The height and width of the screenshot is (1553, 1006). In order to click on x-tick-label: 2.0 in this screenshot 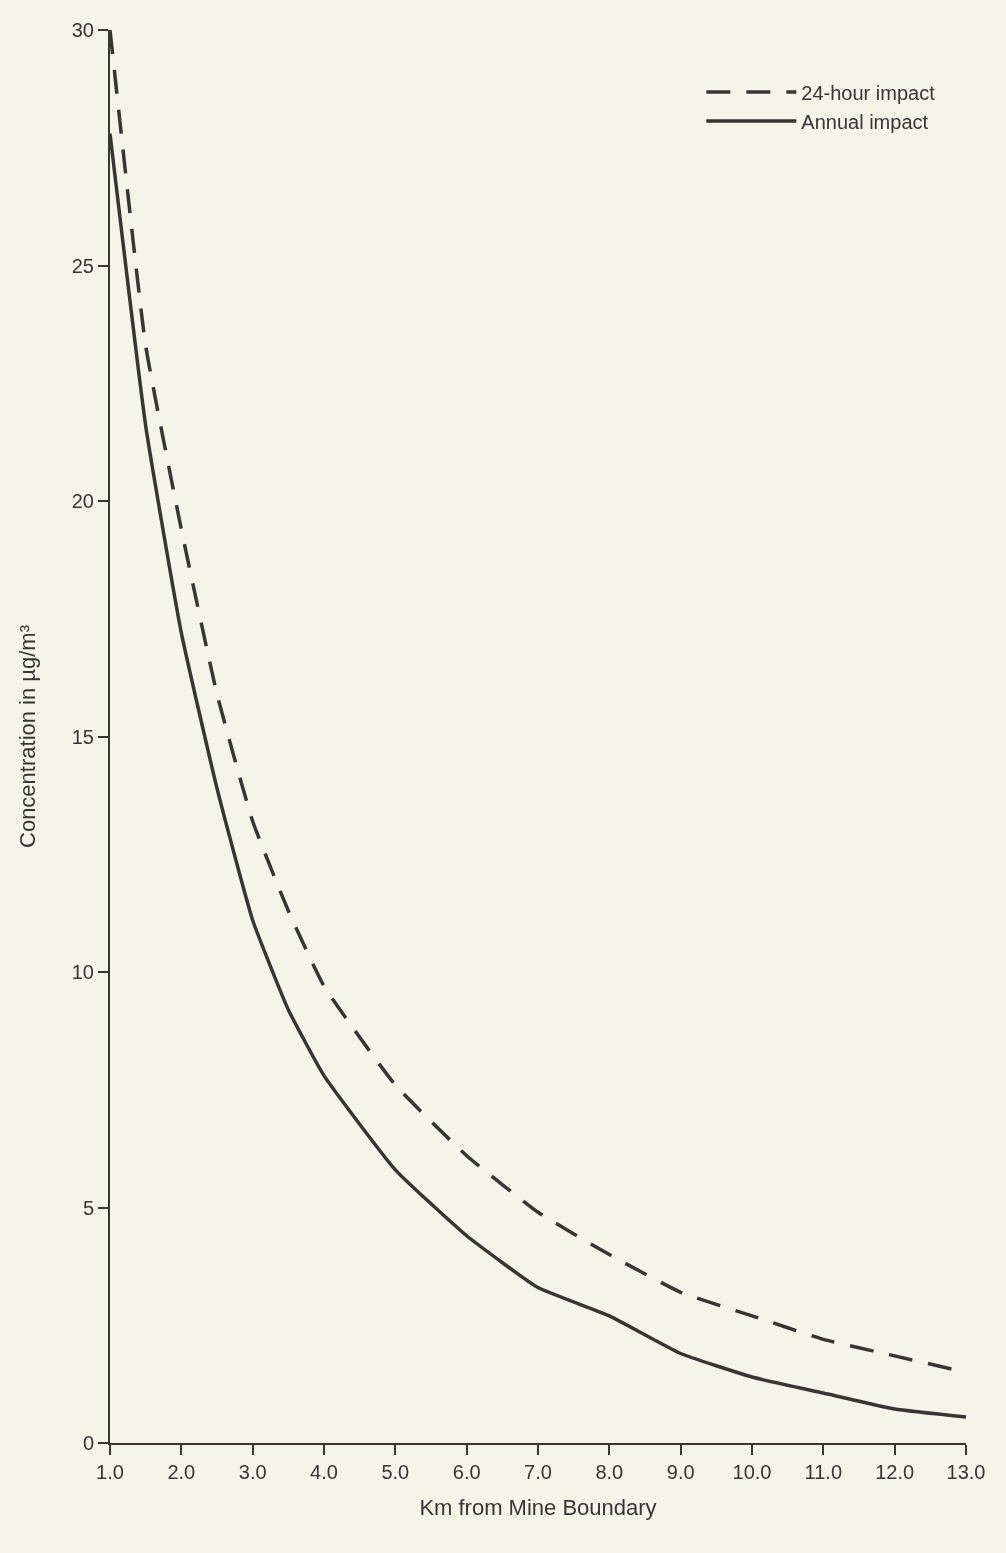, I will do `click(181, 1472)`.